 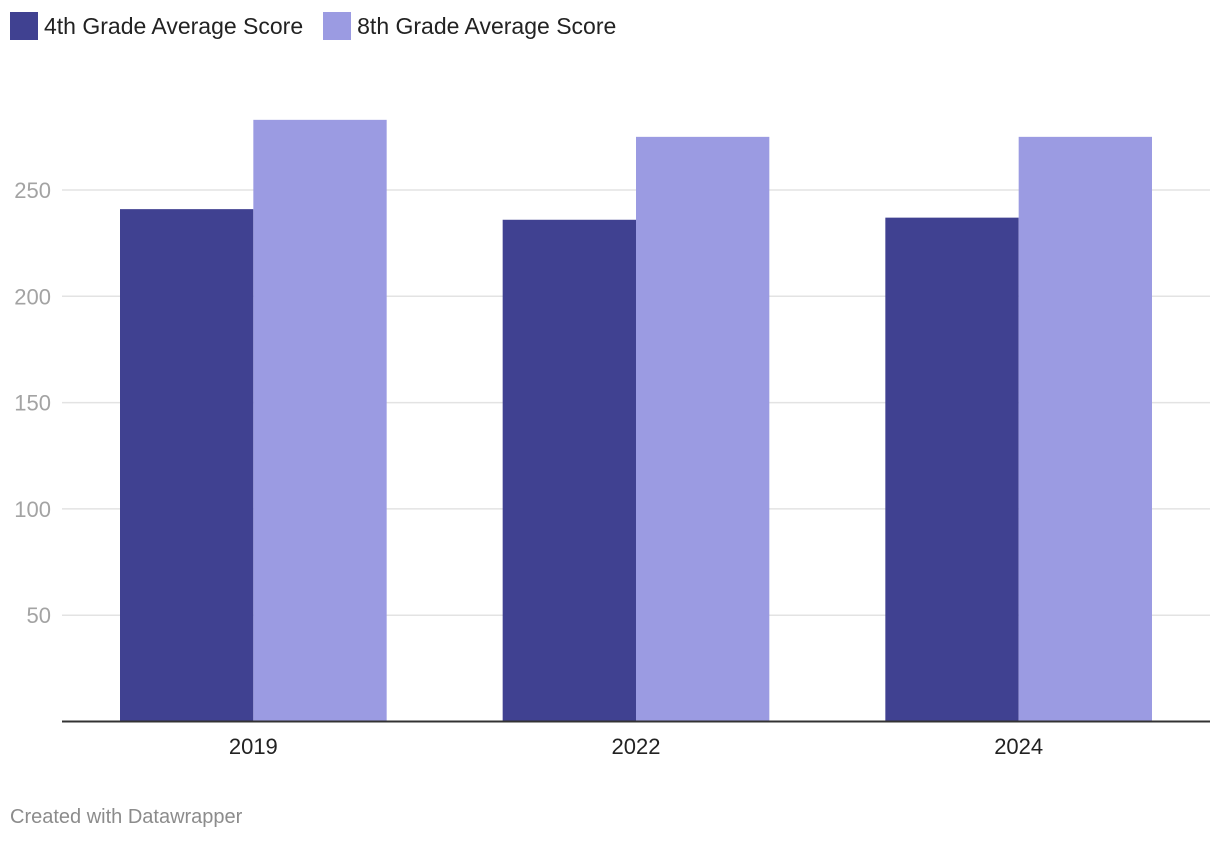 What do you see at coordinates (24, 26) in the screenshot?
I see `legend-swatch-4th-grade` at bounding box center [24, 26].